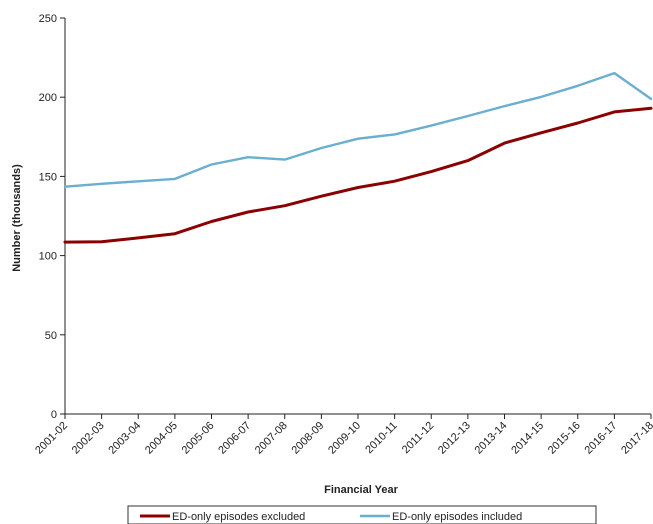 The width and height of the screenshot is (653, 524). I want to click on x-axis-title: Financial Year, so click(361, 490).